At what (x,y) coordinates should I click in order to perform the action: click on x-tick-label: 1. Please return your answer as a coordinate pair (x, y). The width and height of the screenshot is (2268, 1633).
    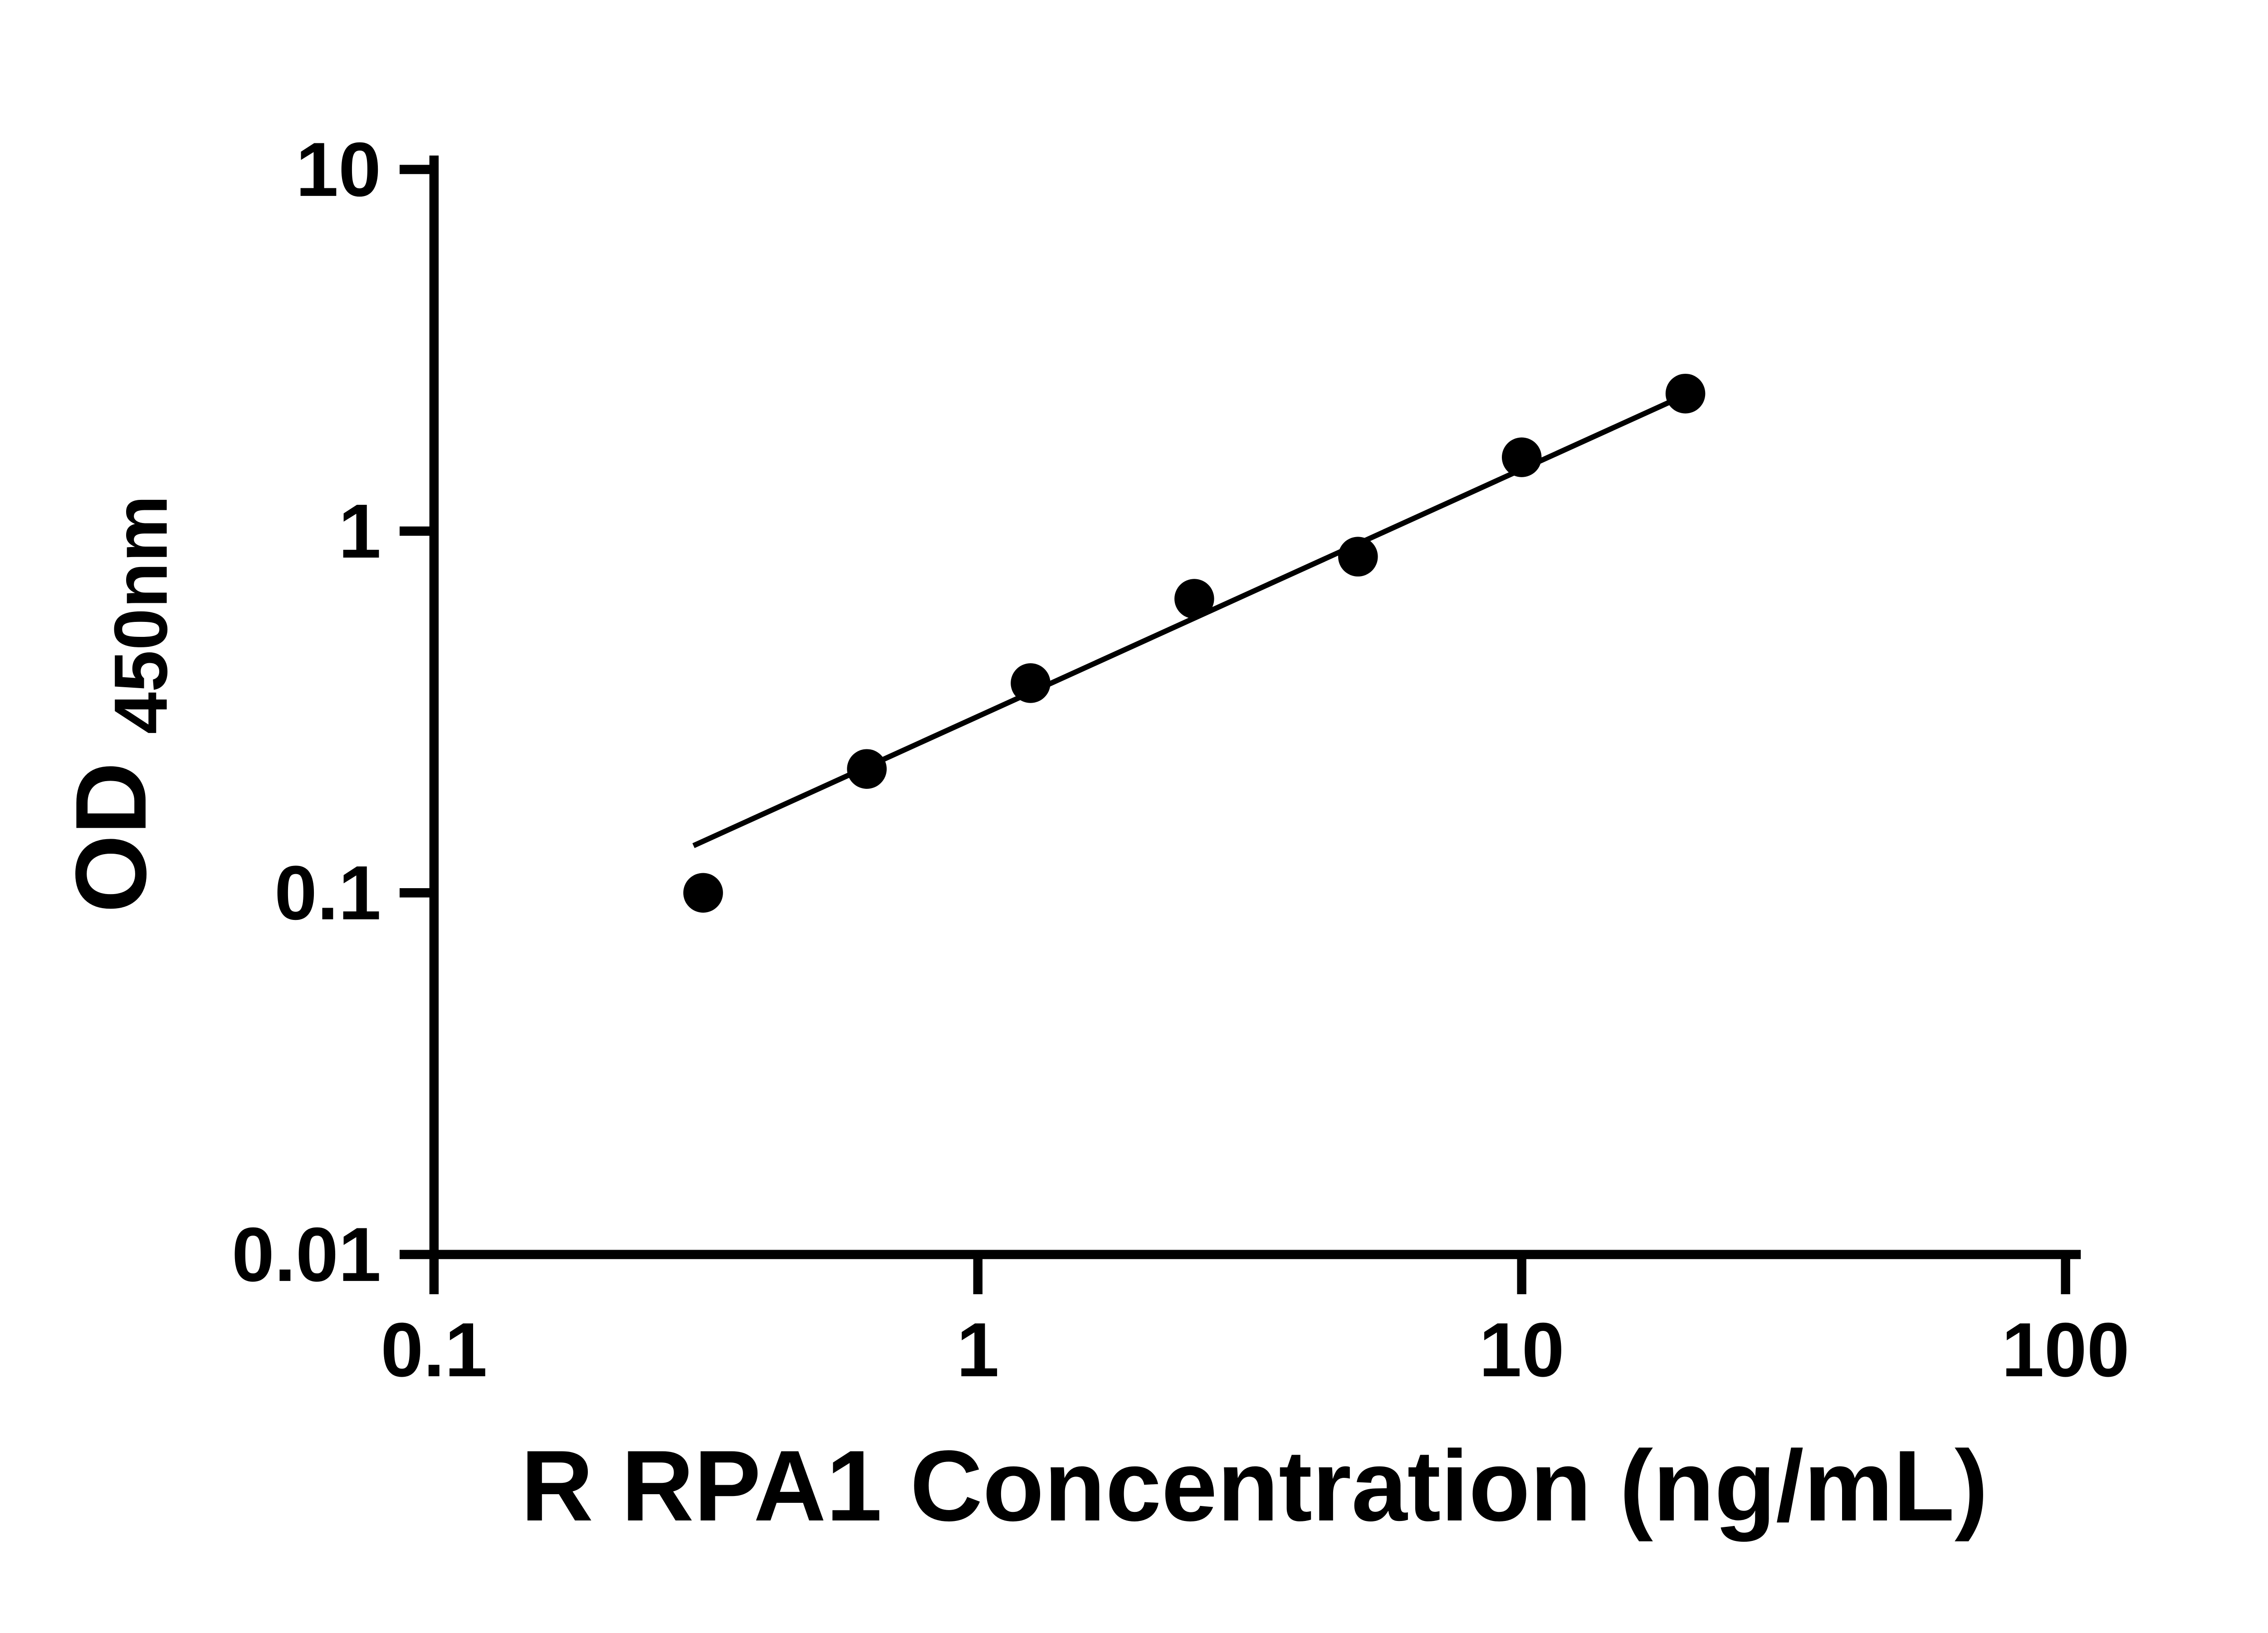
    Looking at the image, I should click on (978, 1350).